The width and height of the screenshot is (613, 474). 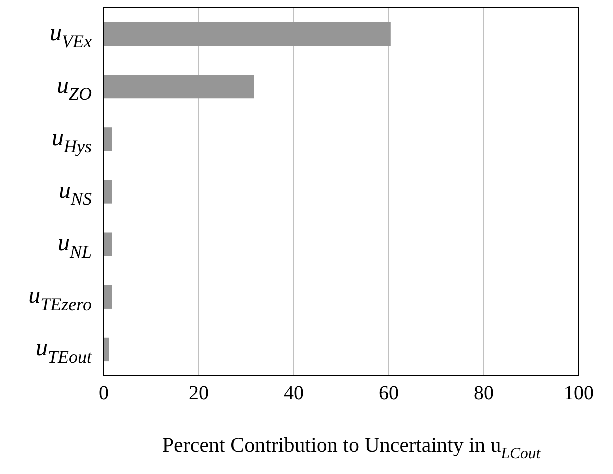 What do you see at coordinates (294, 393) in the screenshot?
I see `x-tick-label: 40` at bounding box center [294, 393].